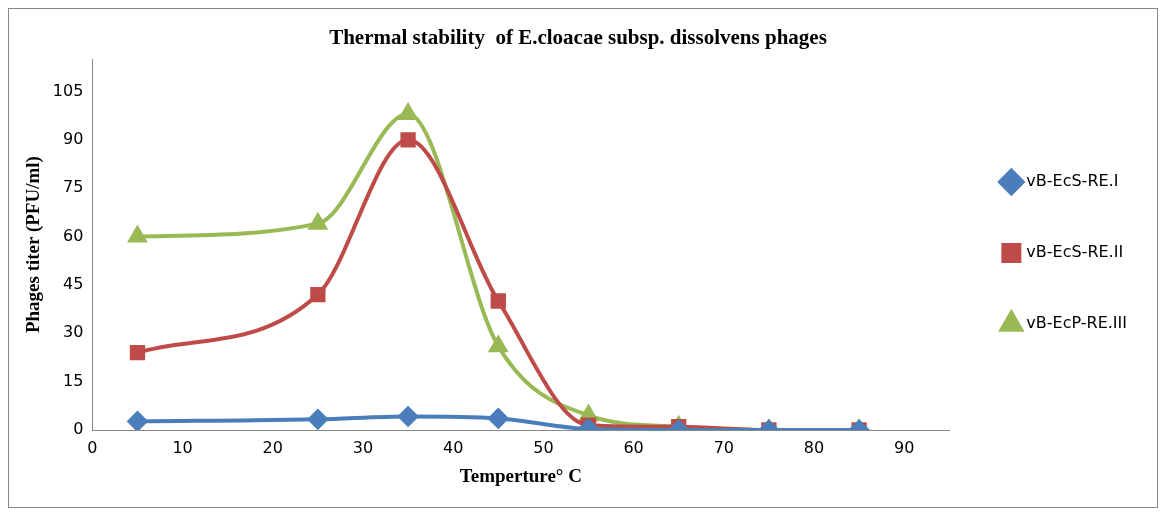 The width and height of the screenshot is (1170, 522). I want to click on y-tick-label: 45, so click(73, 284).